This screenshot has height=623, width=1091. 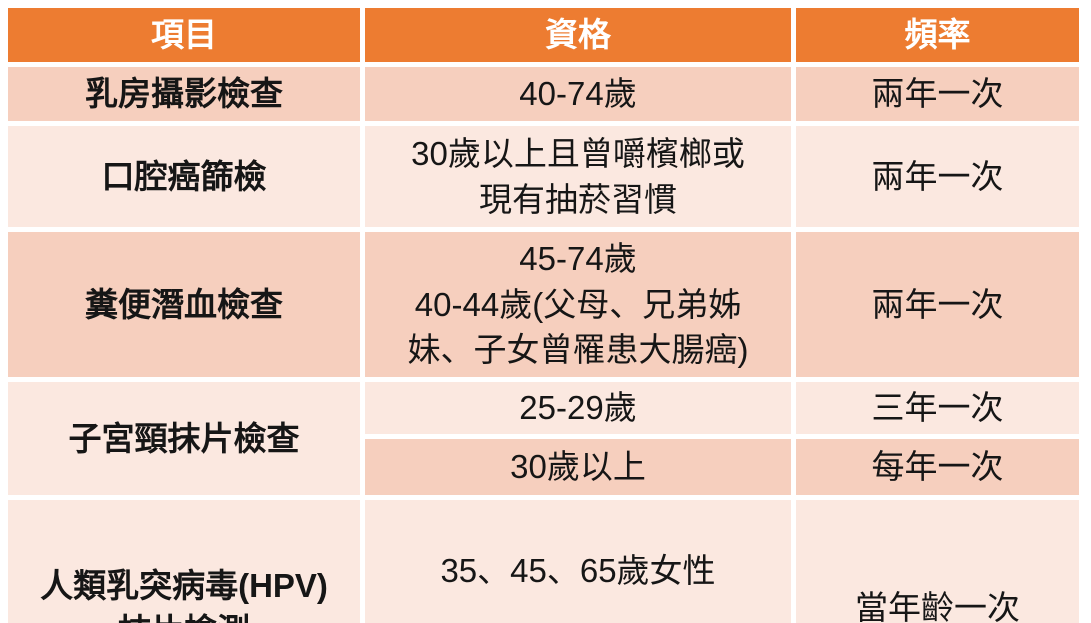 I want to click on header-row: 項目 資格 頻率, so click(x=543, y=35).